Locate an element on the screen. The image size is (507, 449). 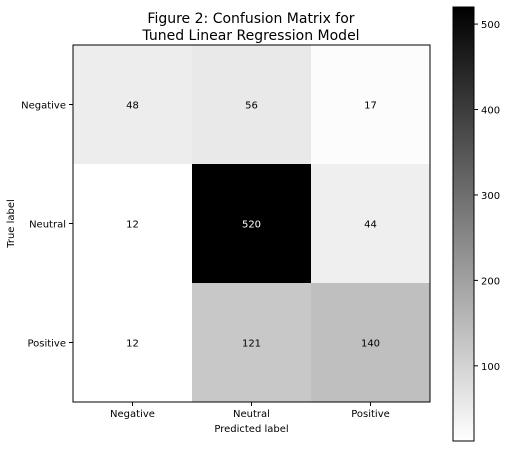
cell-value-label: 17 is located at coordinates (370, 106).